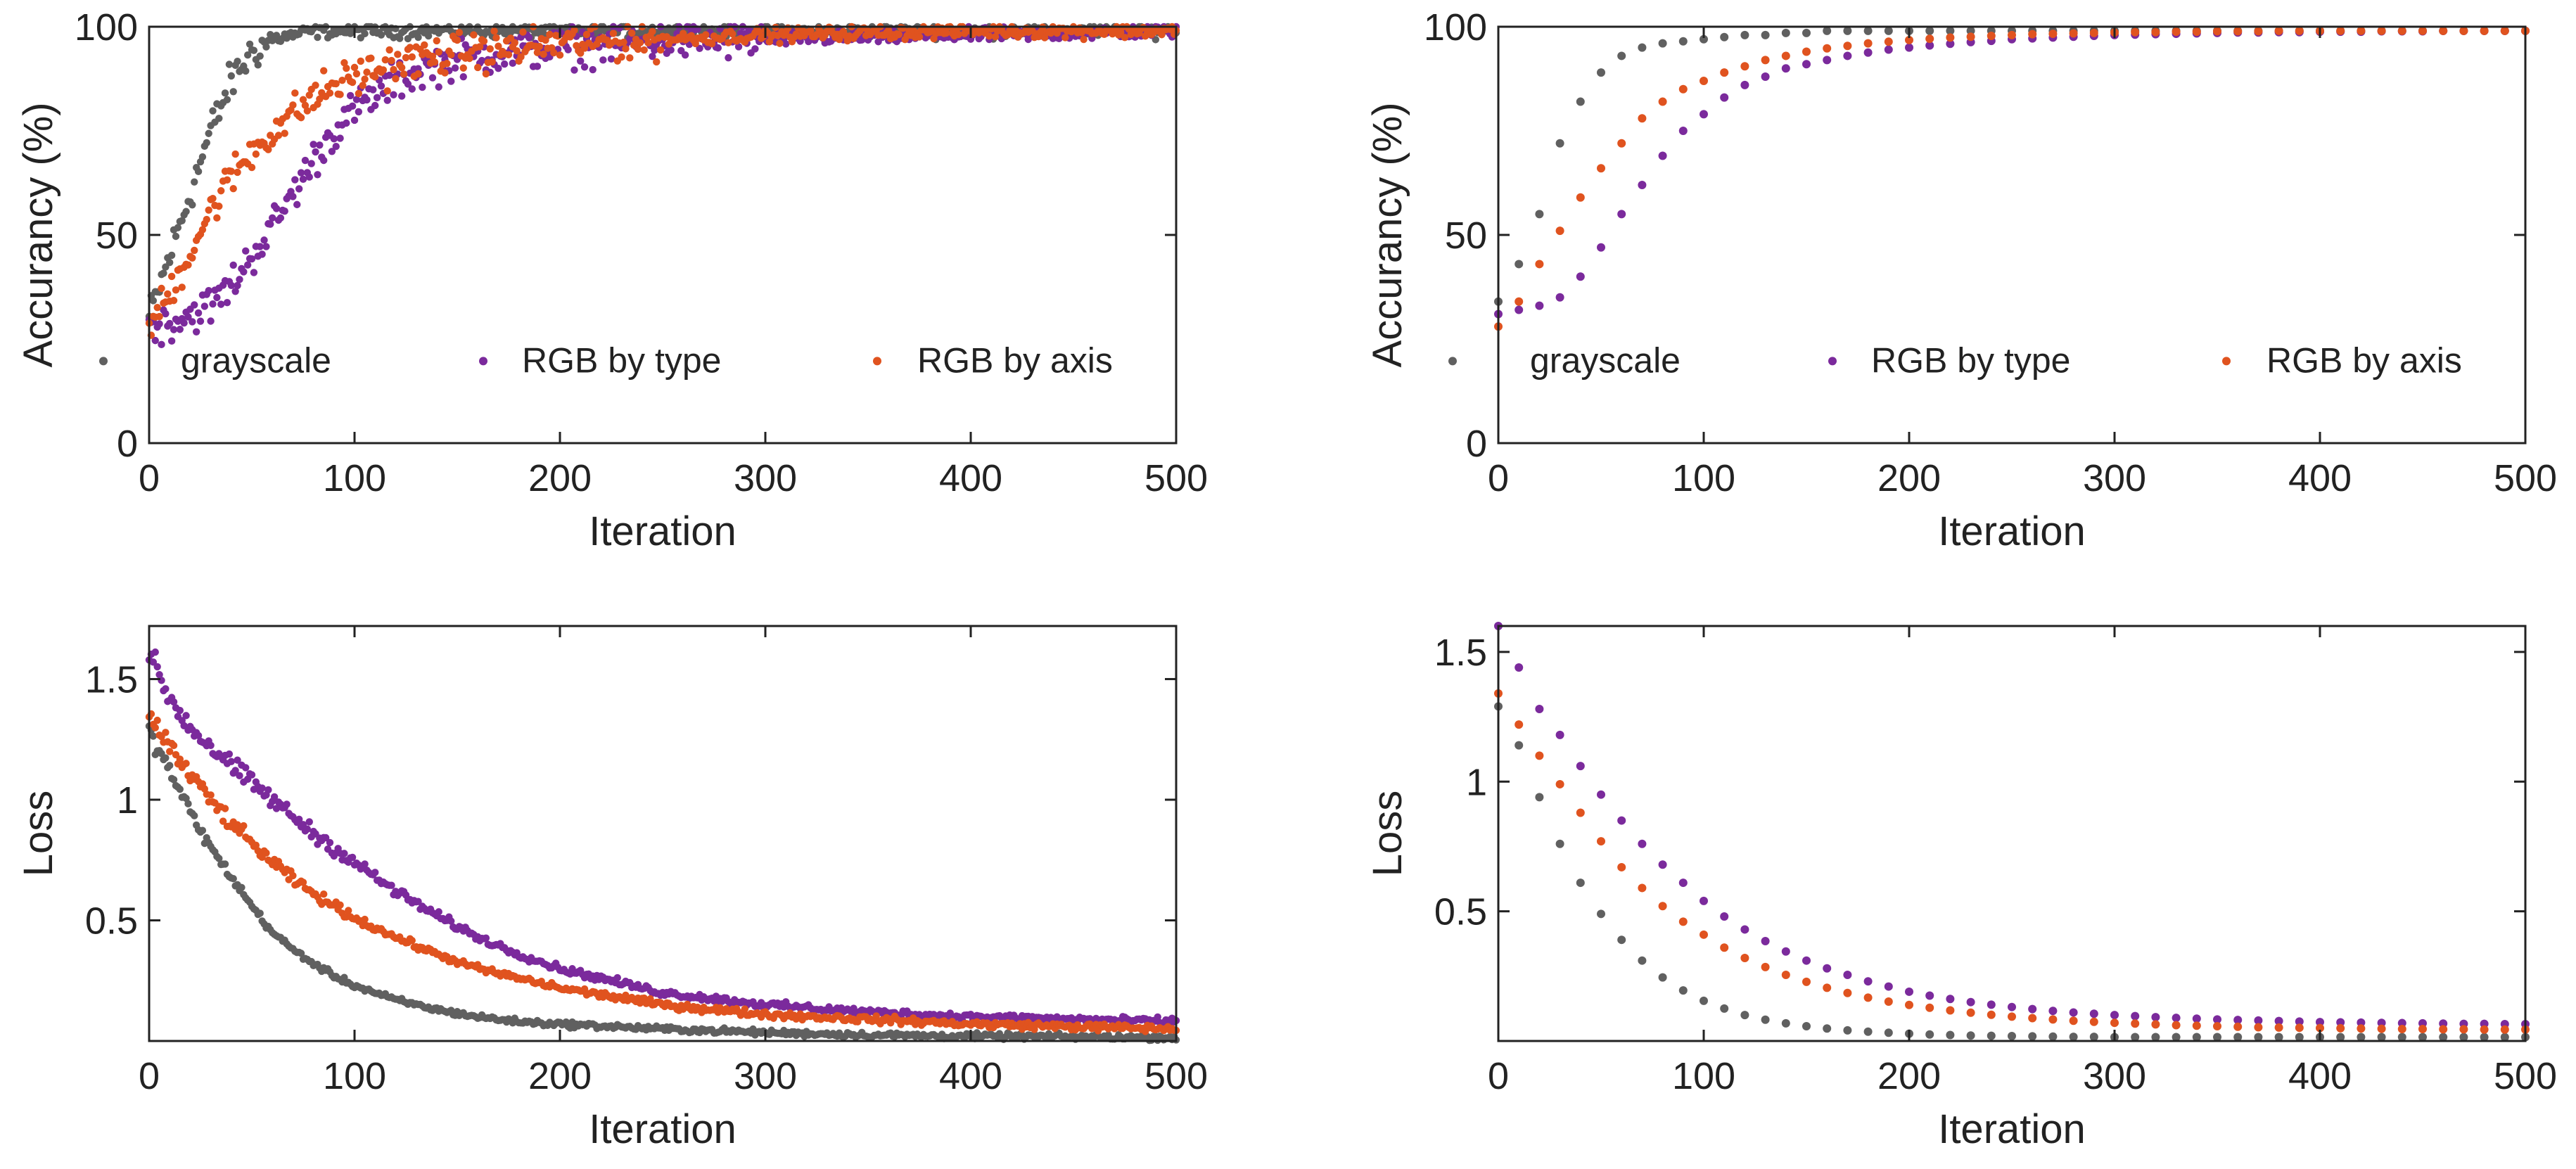  What do you see at coordinates (1909, 1076) in the screenshot?
I see `x-tick-label: 200` at bounding box center [1909, 1076].